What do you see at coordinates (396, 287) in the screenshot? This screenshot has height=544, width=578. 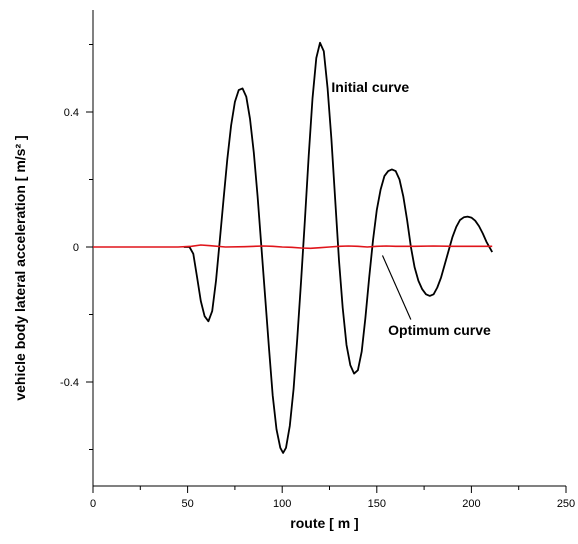 I see `optimum-annotation-leader` at bounding box center [396, 287].